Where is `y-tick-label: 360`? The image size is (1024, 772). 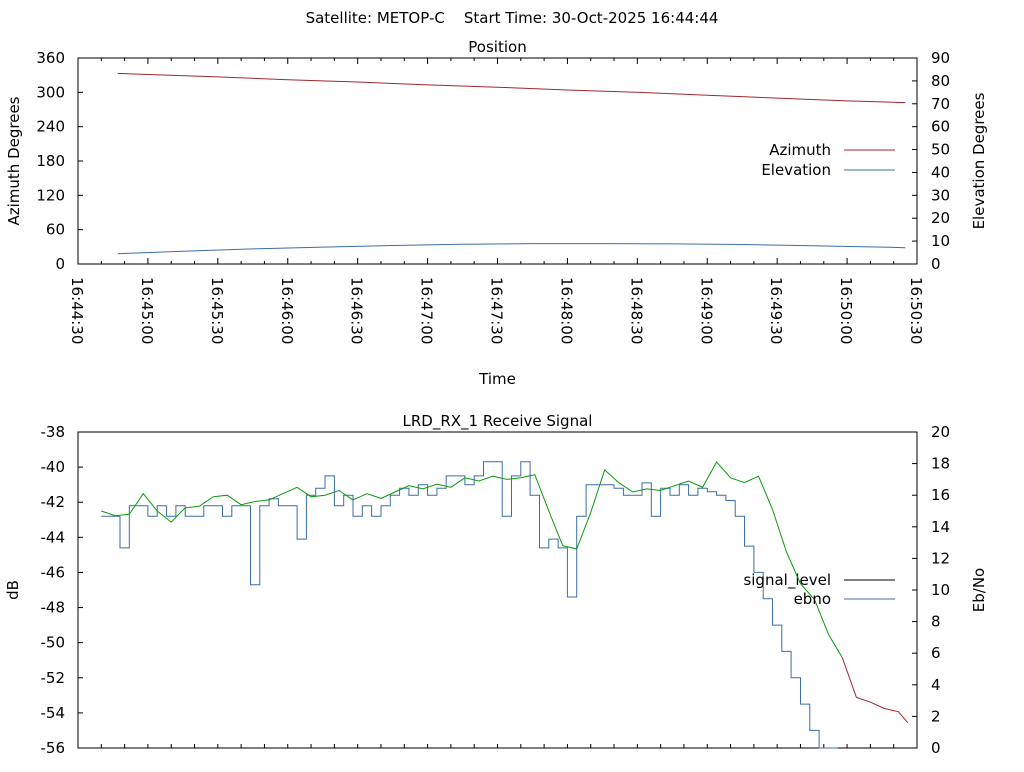
y-tick-label: 360 is located at coordinates (50, 58).